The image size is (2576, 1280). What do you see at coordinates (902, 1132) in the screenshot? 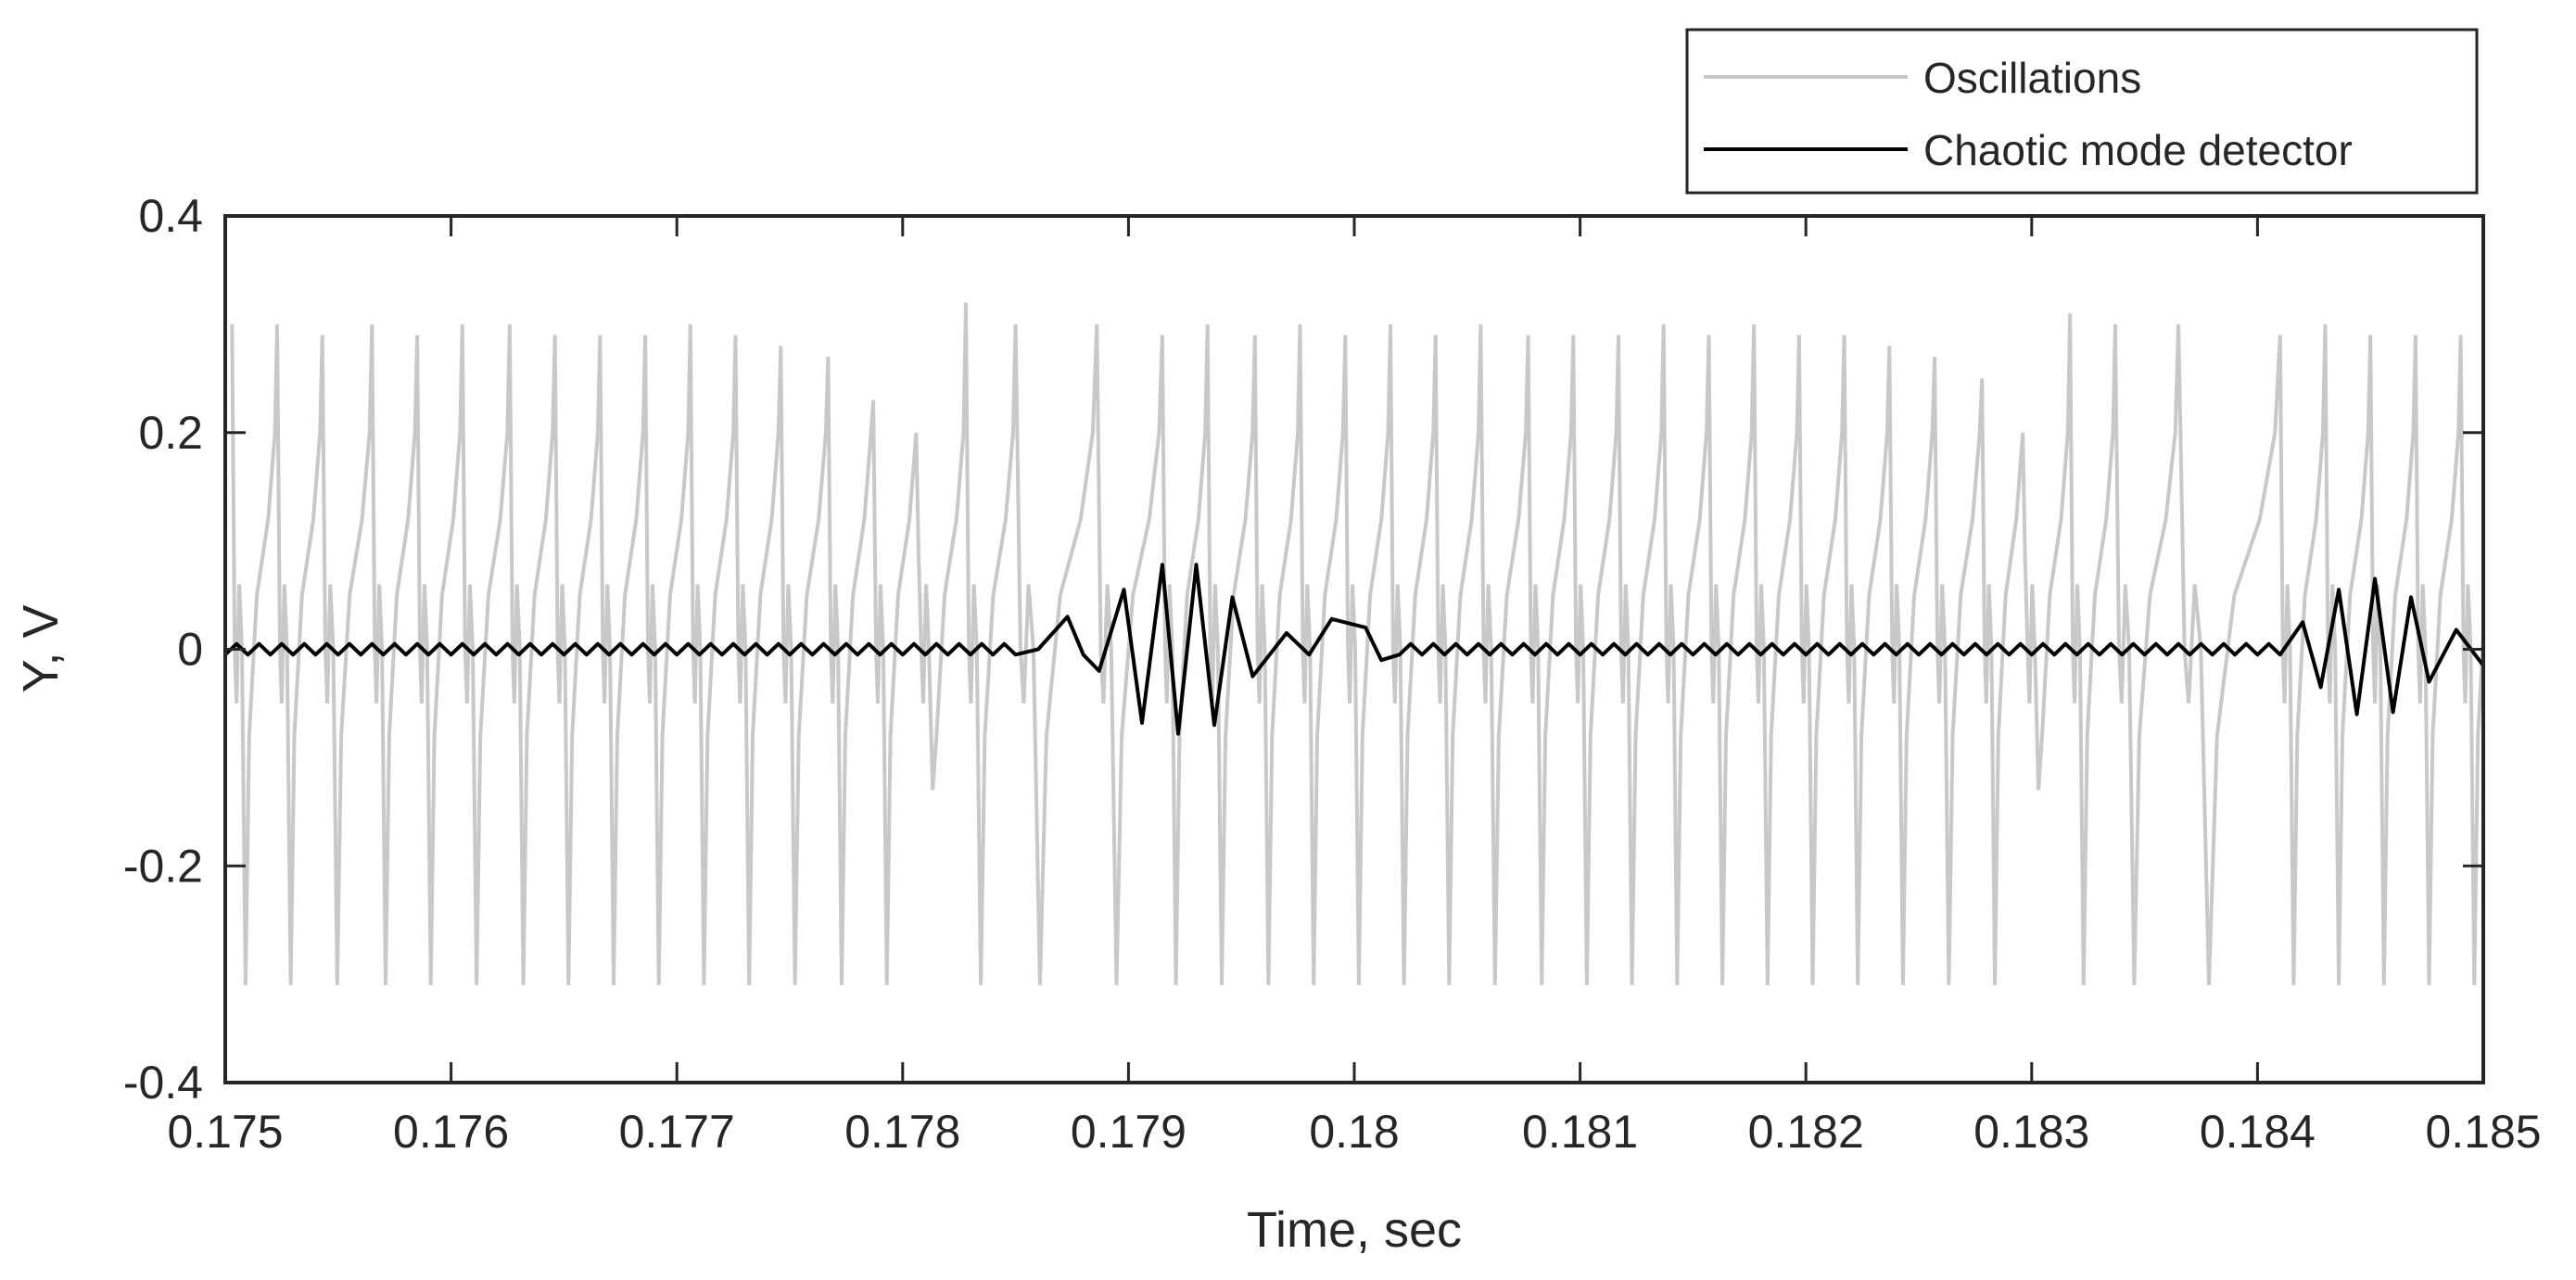
I see `x-tick-label: 0.178` at bounding box center [902, 1132].